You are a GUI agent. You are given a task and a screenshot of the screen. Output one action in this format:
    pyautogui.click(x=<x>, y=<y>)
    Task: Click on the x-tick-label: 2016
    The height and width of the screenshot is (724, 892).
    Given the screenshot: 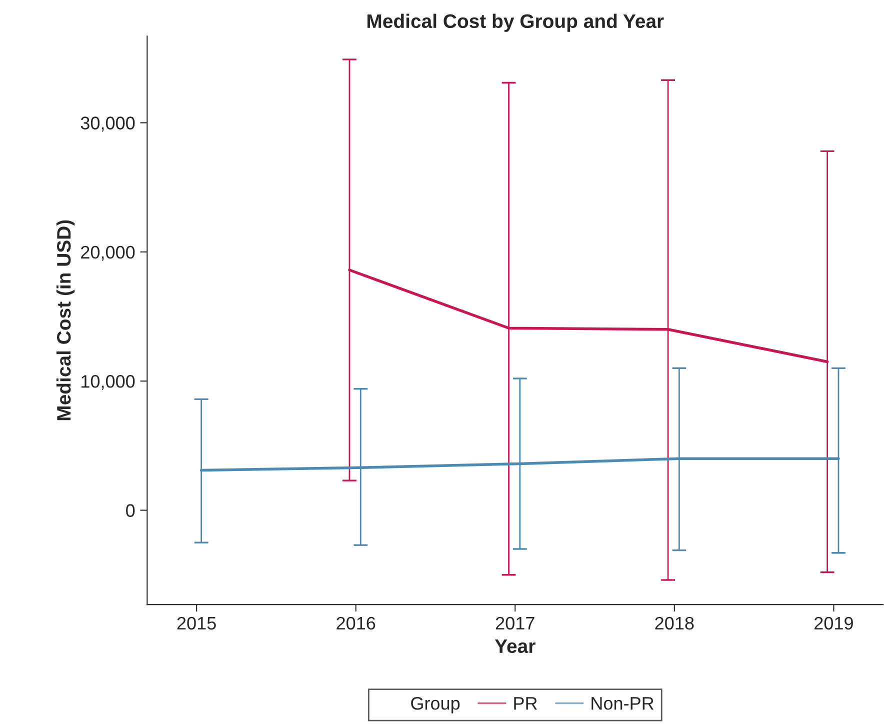 What is the action you would take?
    pyautogui.click(x=356, y=623)
    